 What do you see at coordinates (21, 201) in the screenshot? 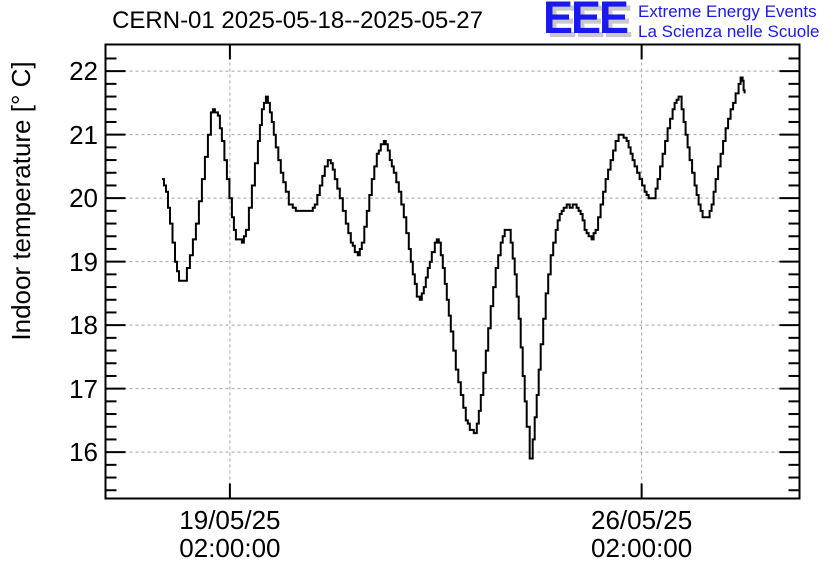
I see `y-axis-title: Indoor temperature [° C]` at bounding box center [21, 201].